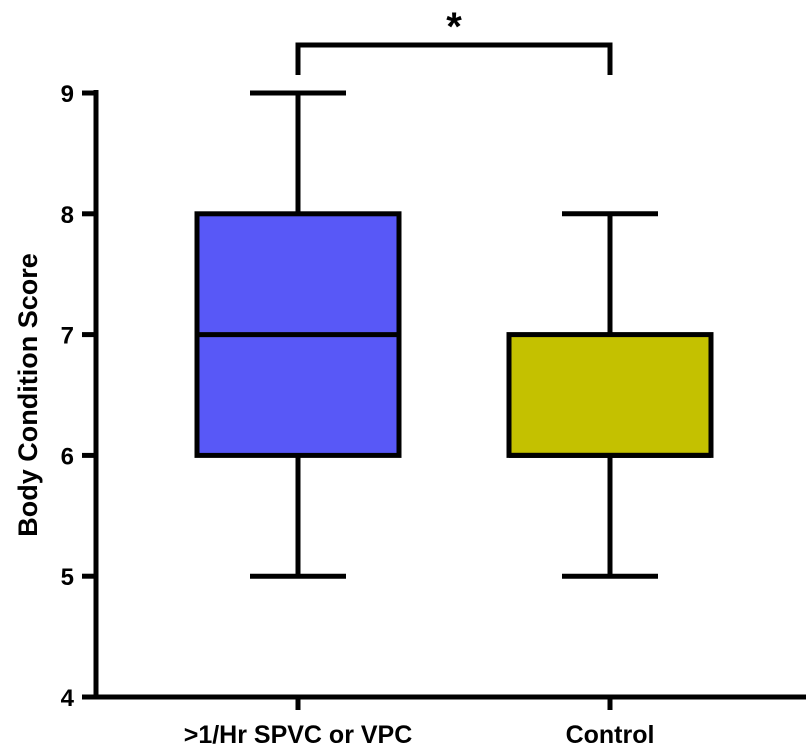 This screenshot has width=806, height=753. I want to click on y-tick-label: 9, so click(67, 94).